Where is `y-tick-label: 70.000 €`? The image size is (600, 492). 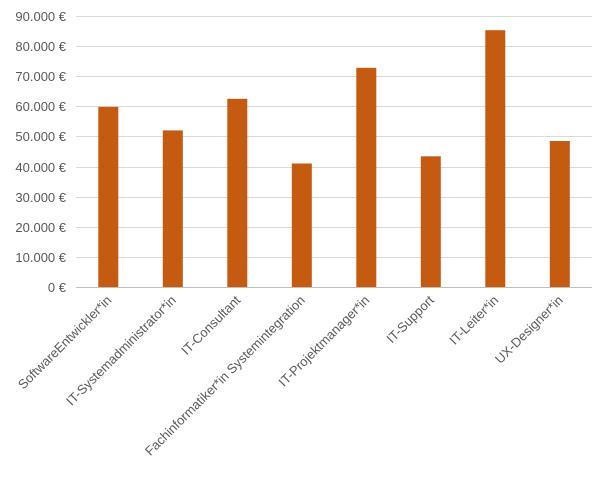
y-tick-label: 70.000 € is located at coordinates (40, 76).